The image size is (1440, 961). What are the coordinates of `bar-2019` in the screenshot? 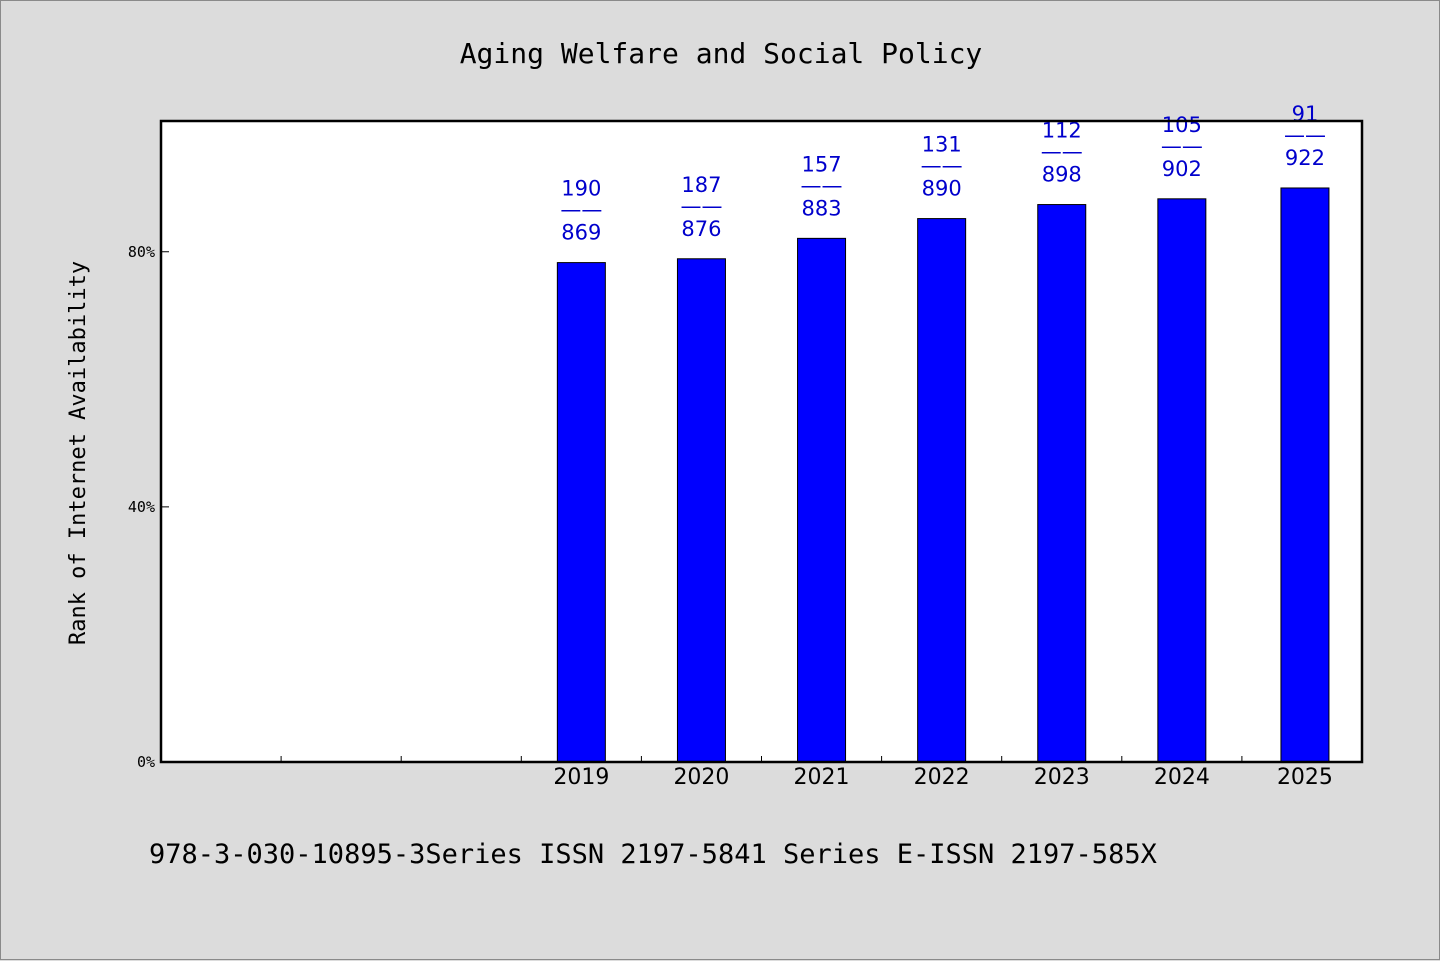 It's located at (581, 512).